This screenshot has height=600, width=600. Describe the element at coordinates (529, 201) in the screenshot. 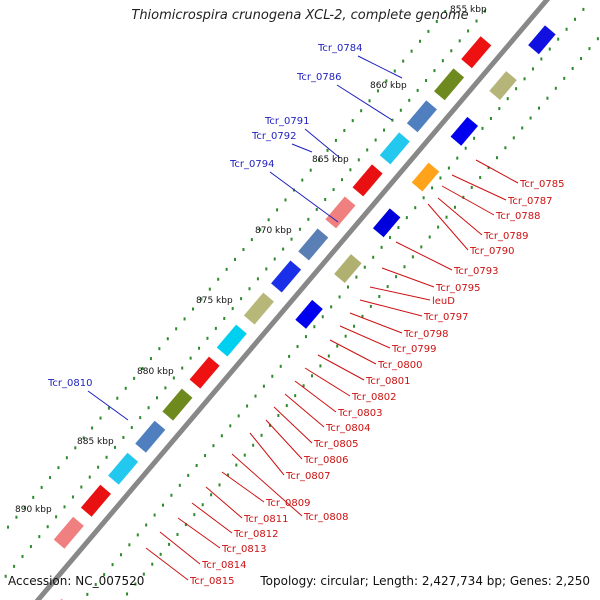

I see `reverse-gene-label: Tcr_0787` at that location.